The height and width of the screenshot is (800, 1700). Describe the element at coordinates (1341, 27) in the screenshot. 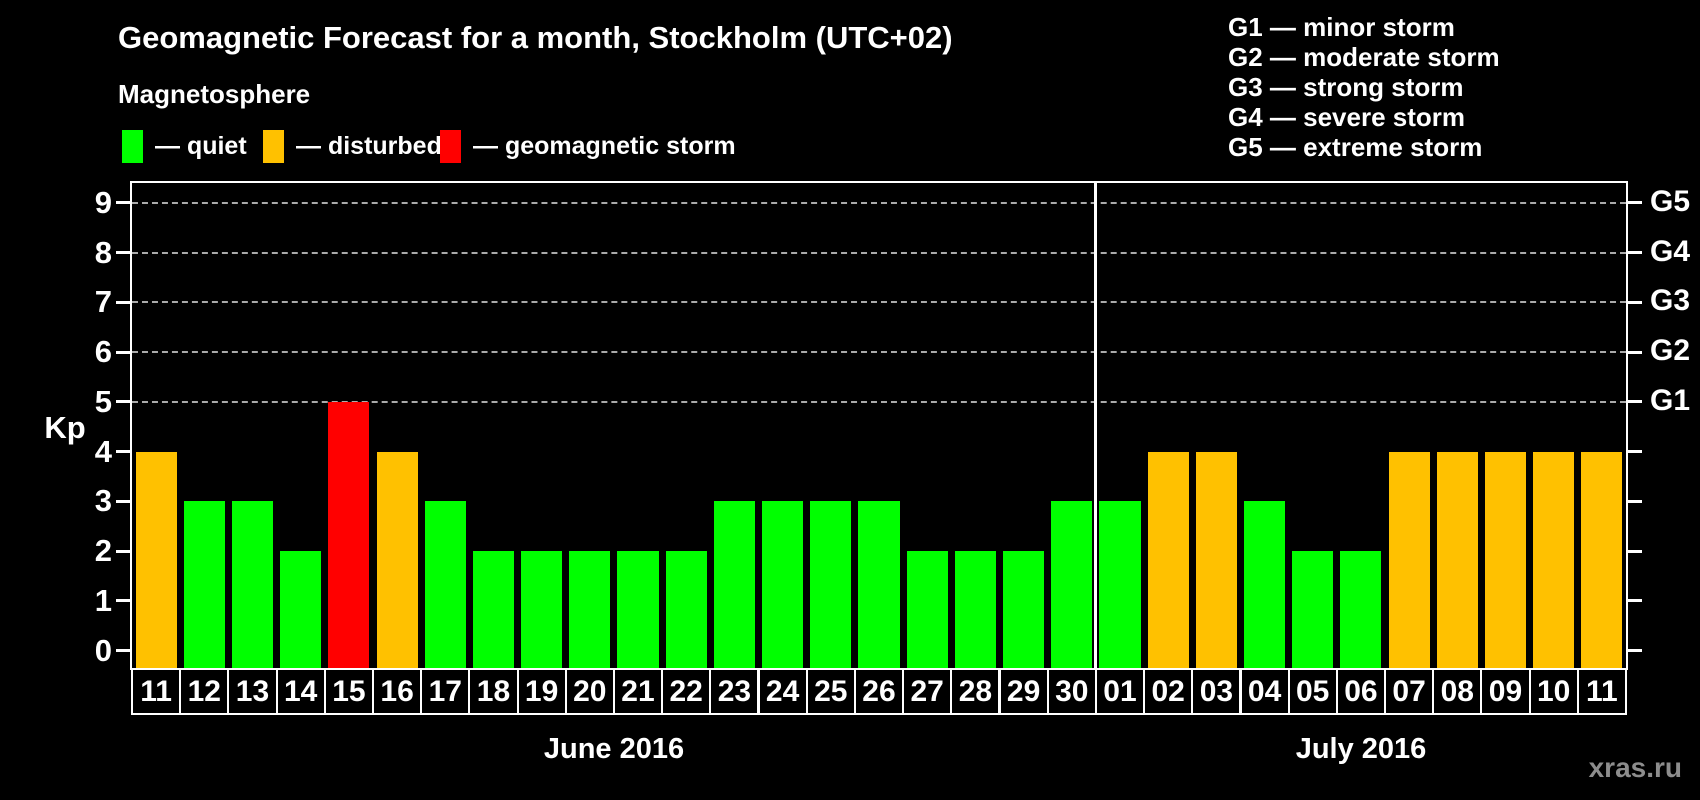

I see `g-legend-line-1: G1 — minor storm` at that location.